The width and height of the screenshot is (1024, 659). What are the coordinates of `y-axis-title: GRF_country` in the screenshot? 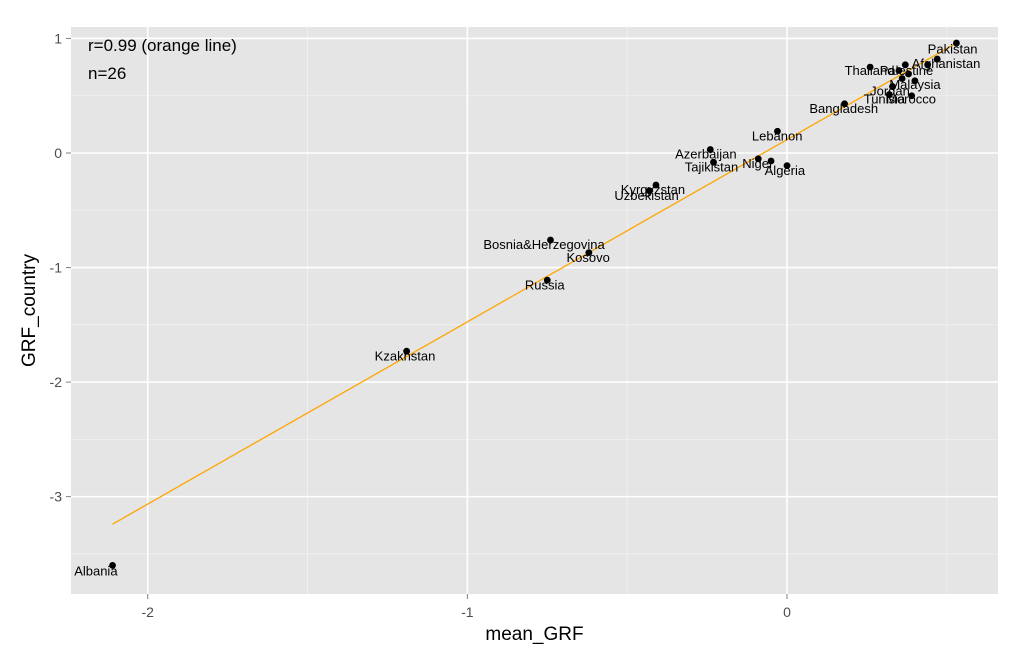 It's located at (29, 310).